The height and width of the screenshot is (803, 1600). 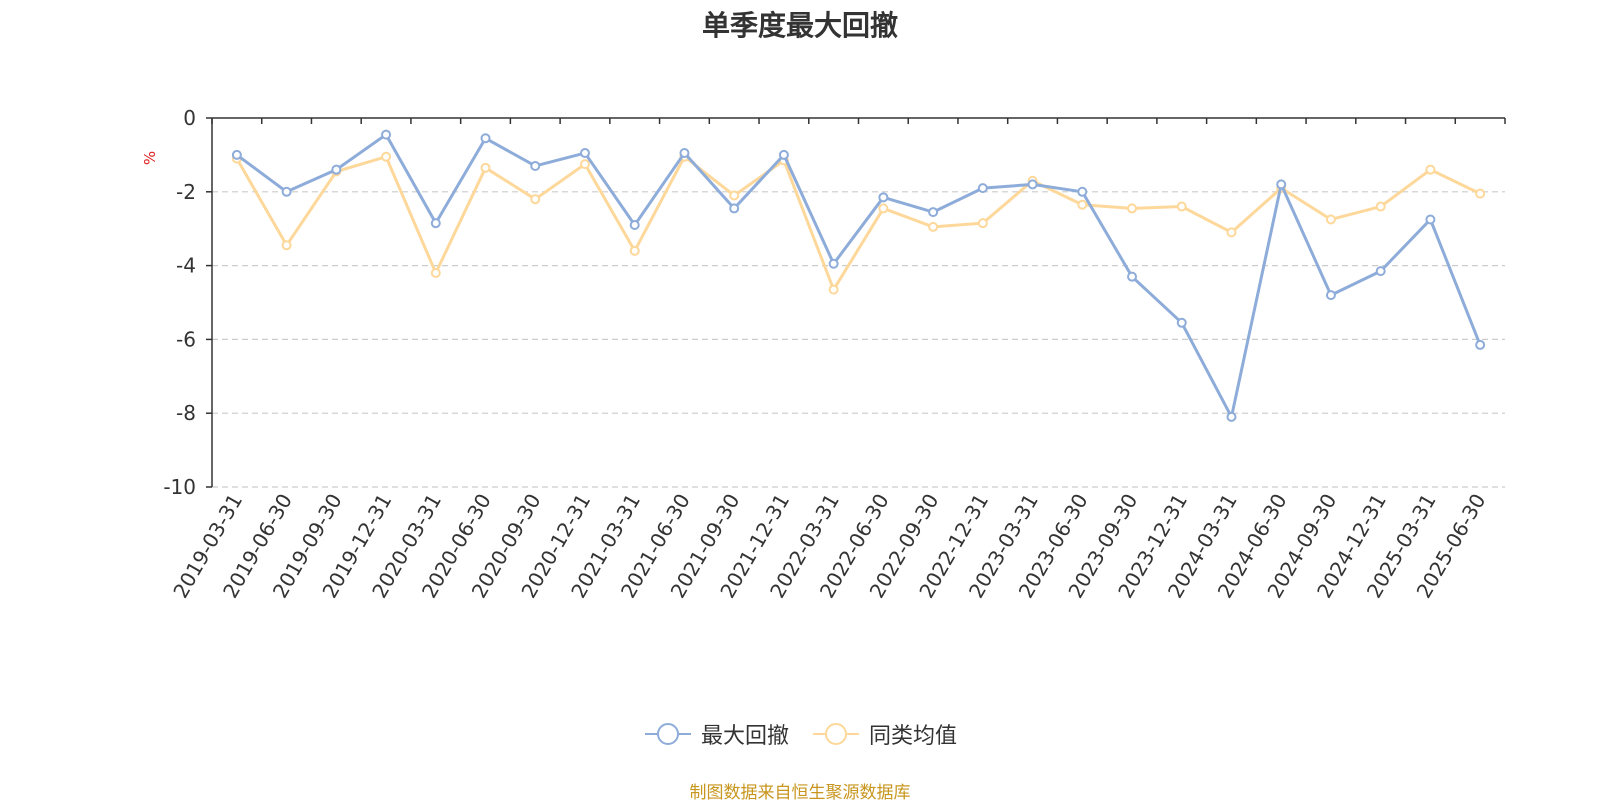 I want to click on legend: 最大回撤 同类均值, so click(x=800, y=734).